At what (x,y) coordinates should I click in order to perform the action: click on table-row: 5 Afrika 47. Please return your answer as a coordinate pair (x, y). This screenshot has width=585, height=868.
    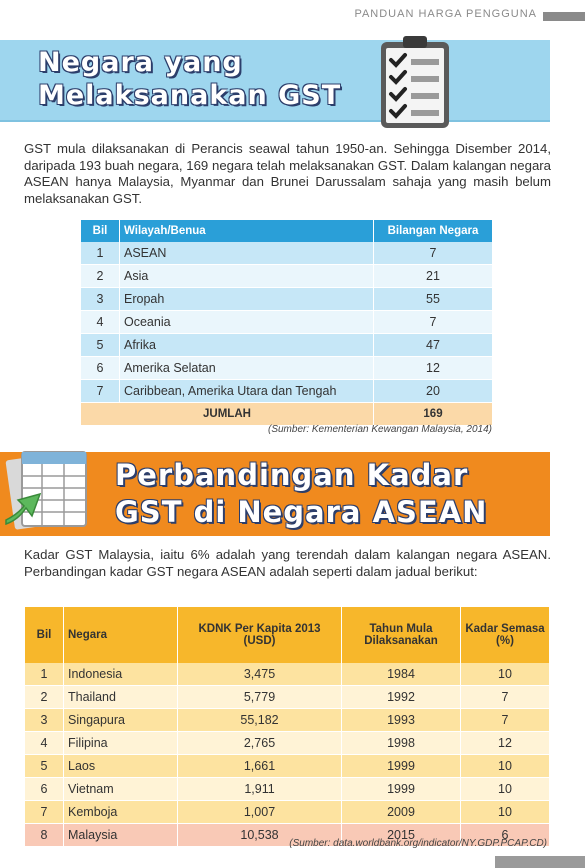
    Looking at the image, I should click on (286, 345).